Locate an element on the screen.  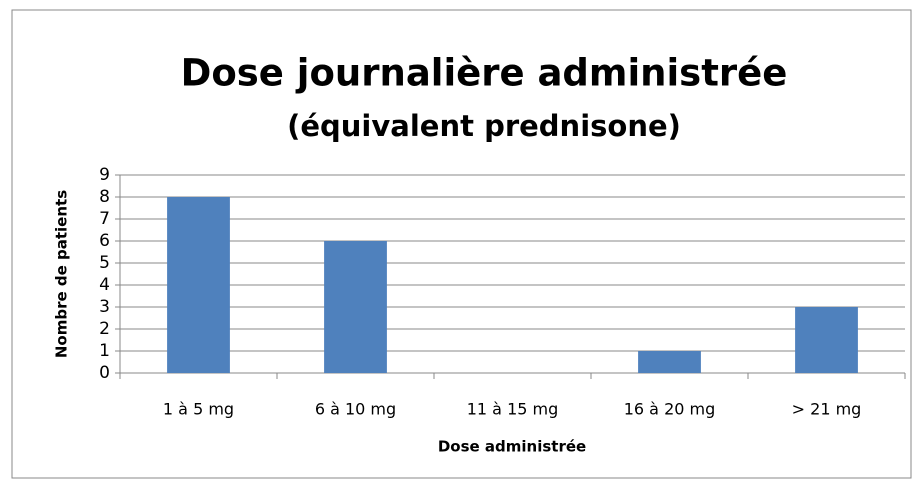
y-tick-label: 1 is located at coordinates (104, 351).